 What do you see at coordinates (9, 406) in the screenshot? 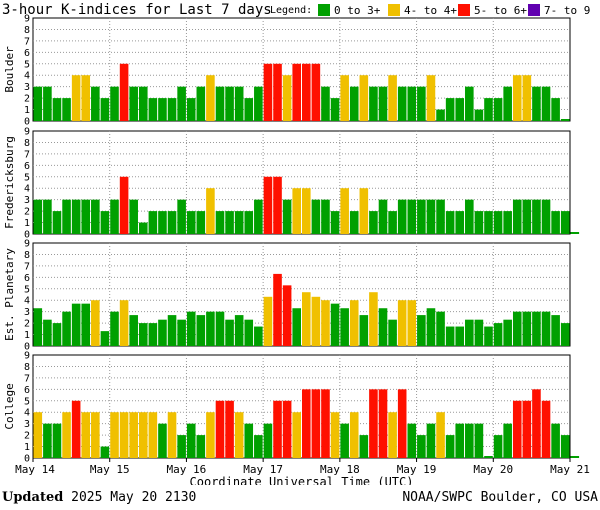
I see `panel-label-college: College` at bounding box center [9, 406].